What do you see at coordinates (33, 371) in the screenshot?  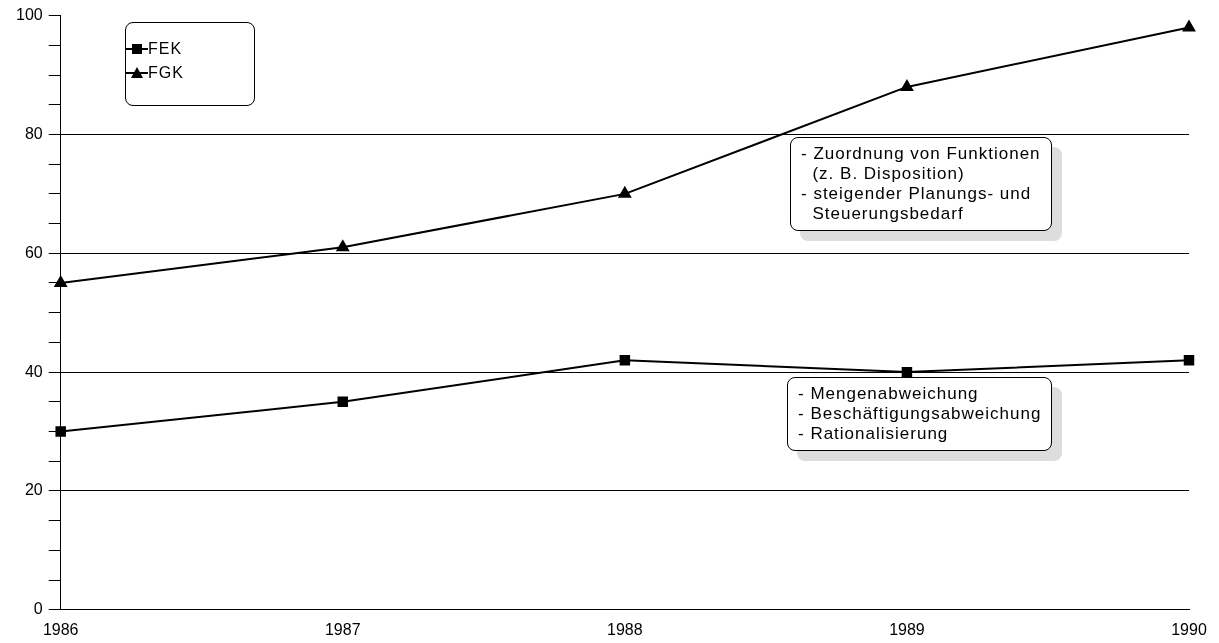 I see `y-tick-label: 40` at bounding box center [33, 371].